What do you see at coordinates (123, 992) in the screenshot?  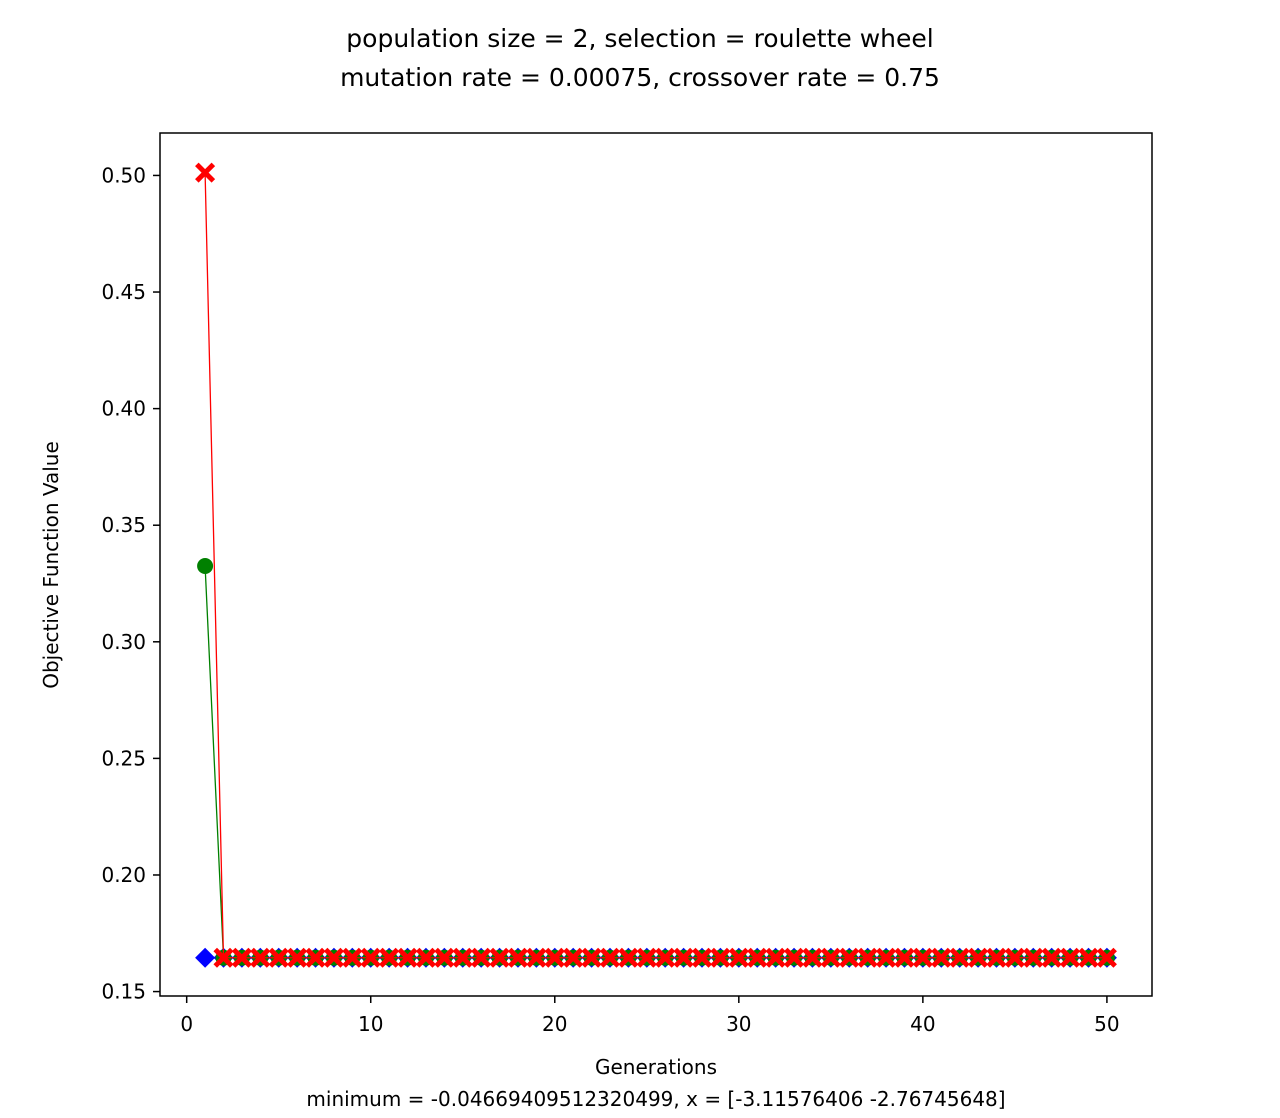 I see `y-tick-label: 0.15` at bounding box center [123, 992].